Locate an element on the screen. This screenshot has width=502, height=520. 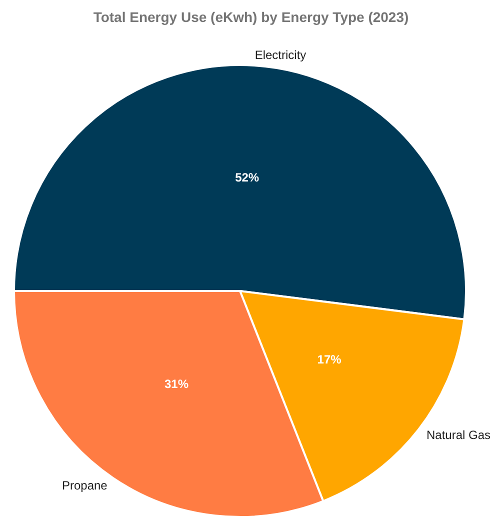
data-label: 31% is located at coordinates (176, 383).